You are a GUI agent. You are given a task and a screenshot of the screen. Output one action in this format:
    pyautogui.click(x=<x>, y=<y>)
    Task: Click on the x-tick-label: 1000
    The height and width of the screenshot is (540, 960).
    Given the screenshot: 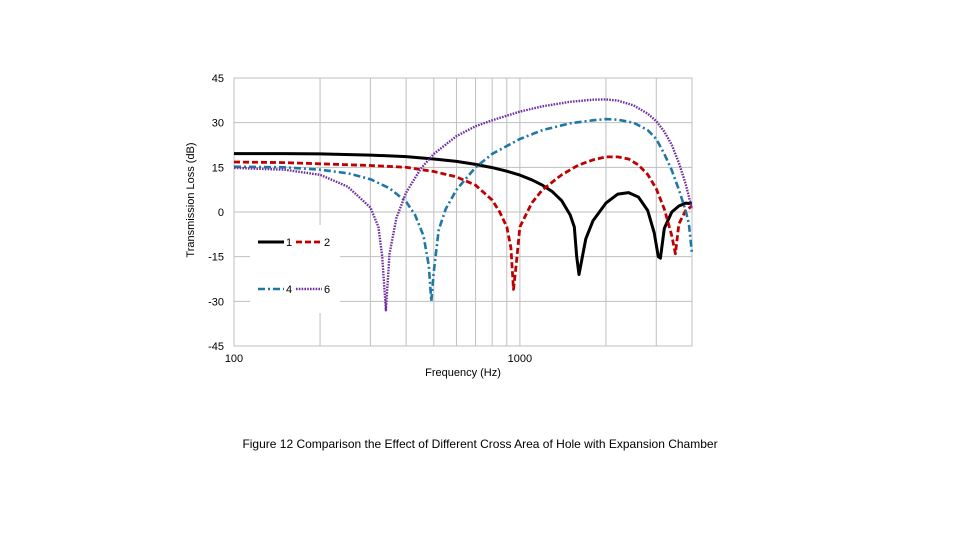 What is the action you would take?
    pyautogui.click(x=520, y=359)
    